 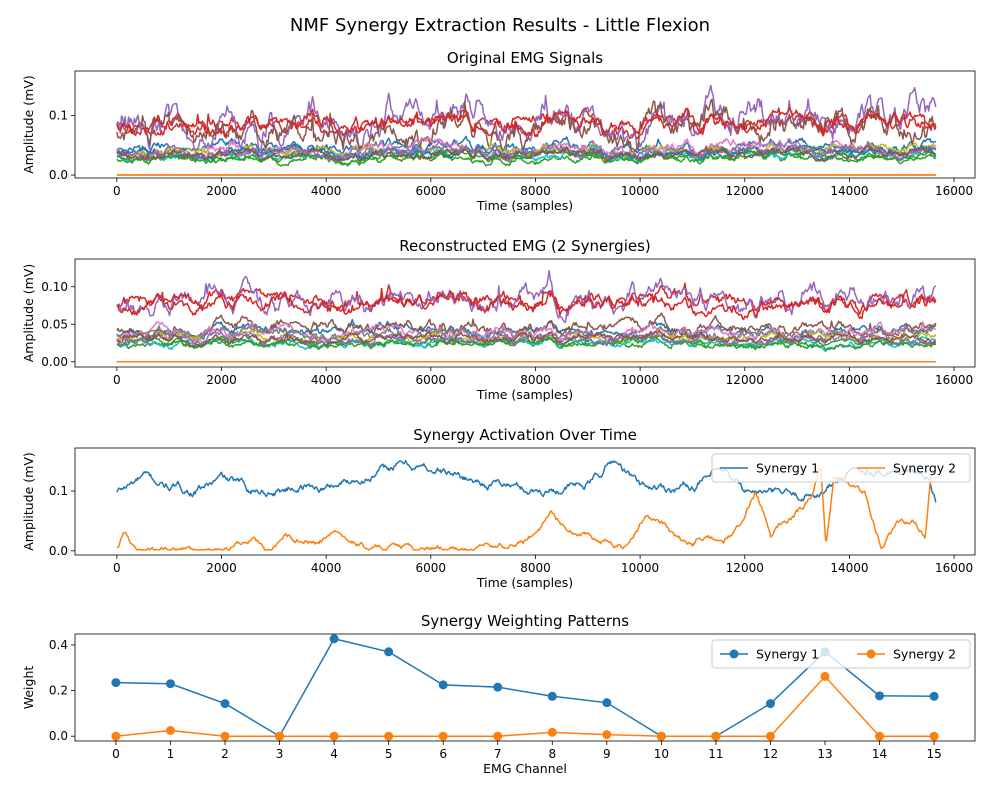 I want to click on synergy-1-point-ch0, so click(x=116, y=683).